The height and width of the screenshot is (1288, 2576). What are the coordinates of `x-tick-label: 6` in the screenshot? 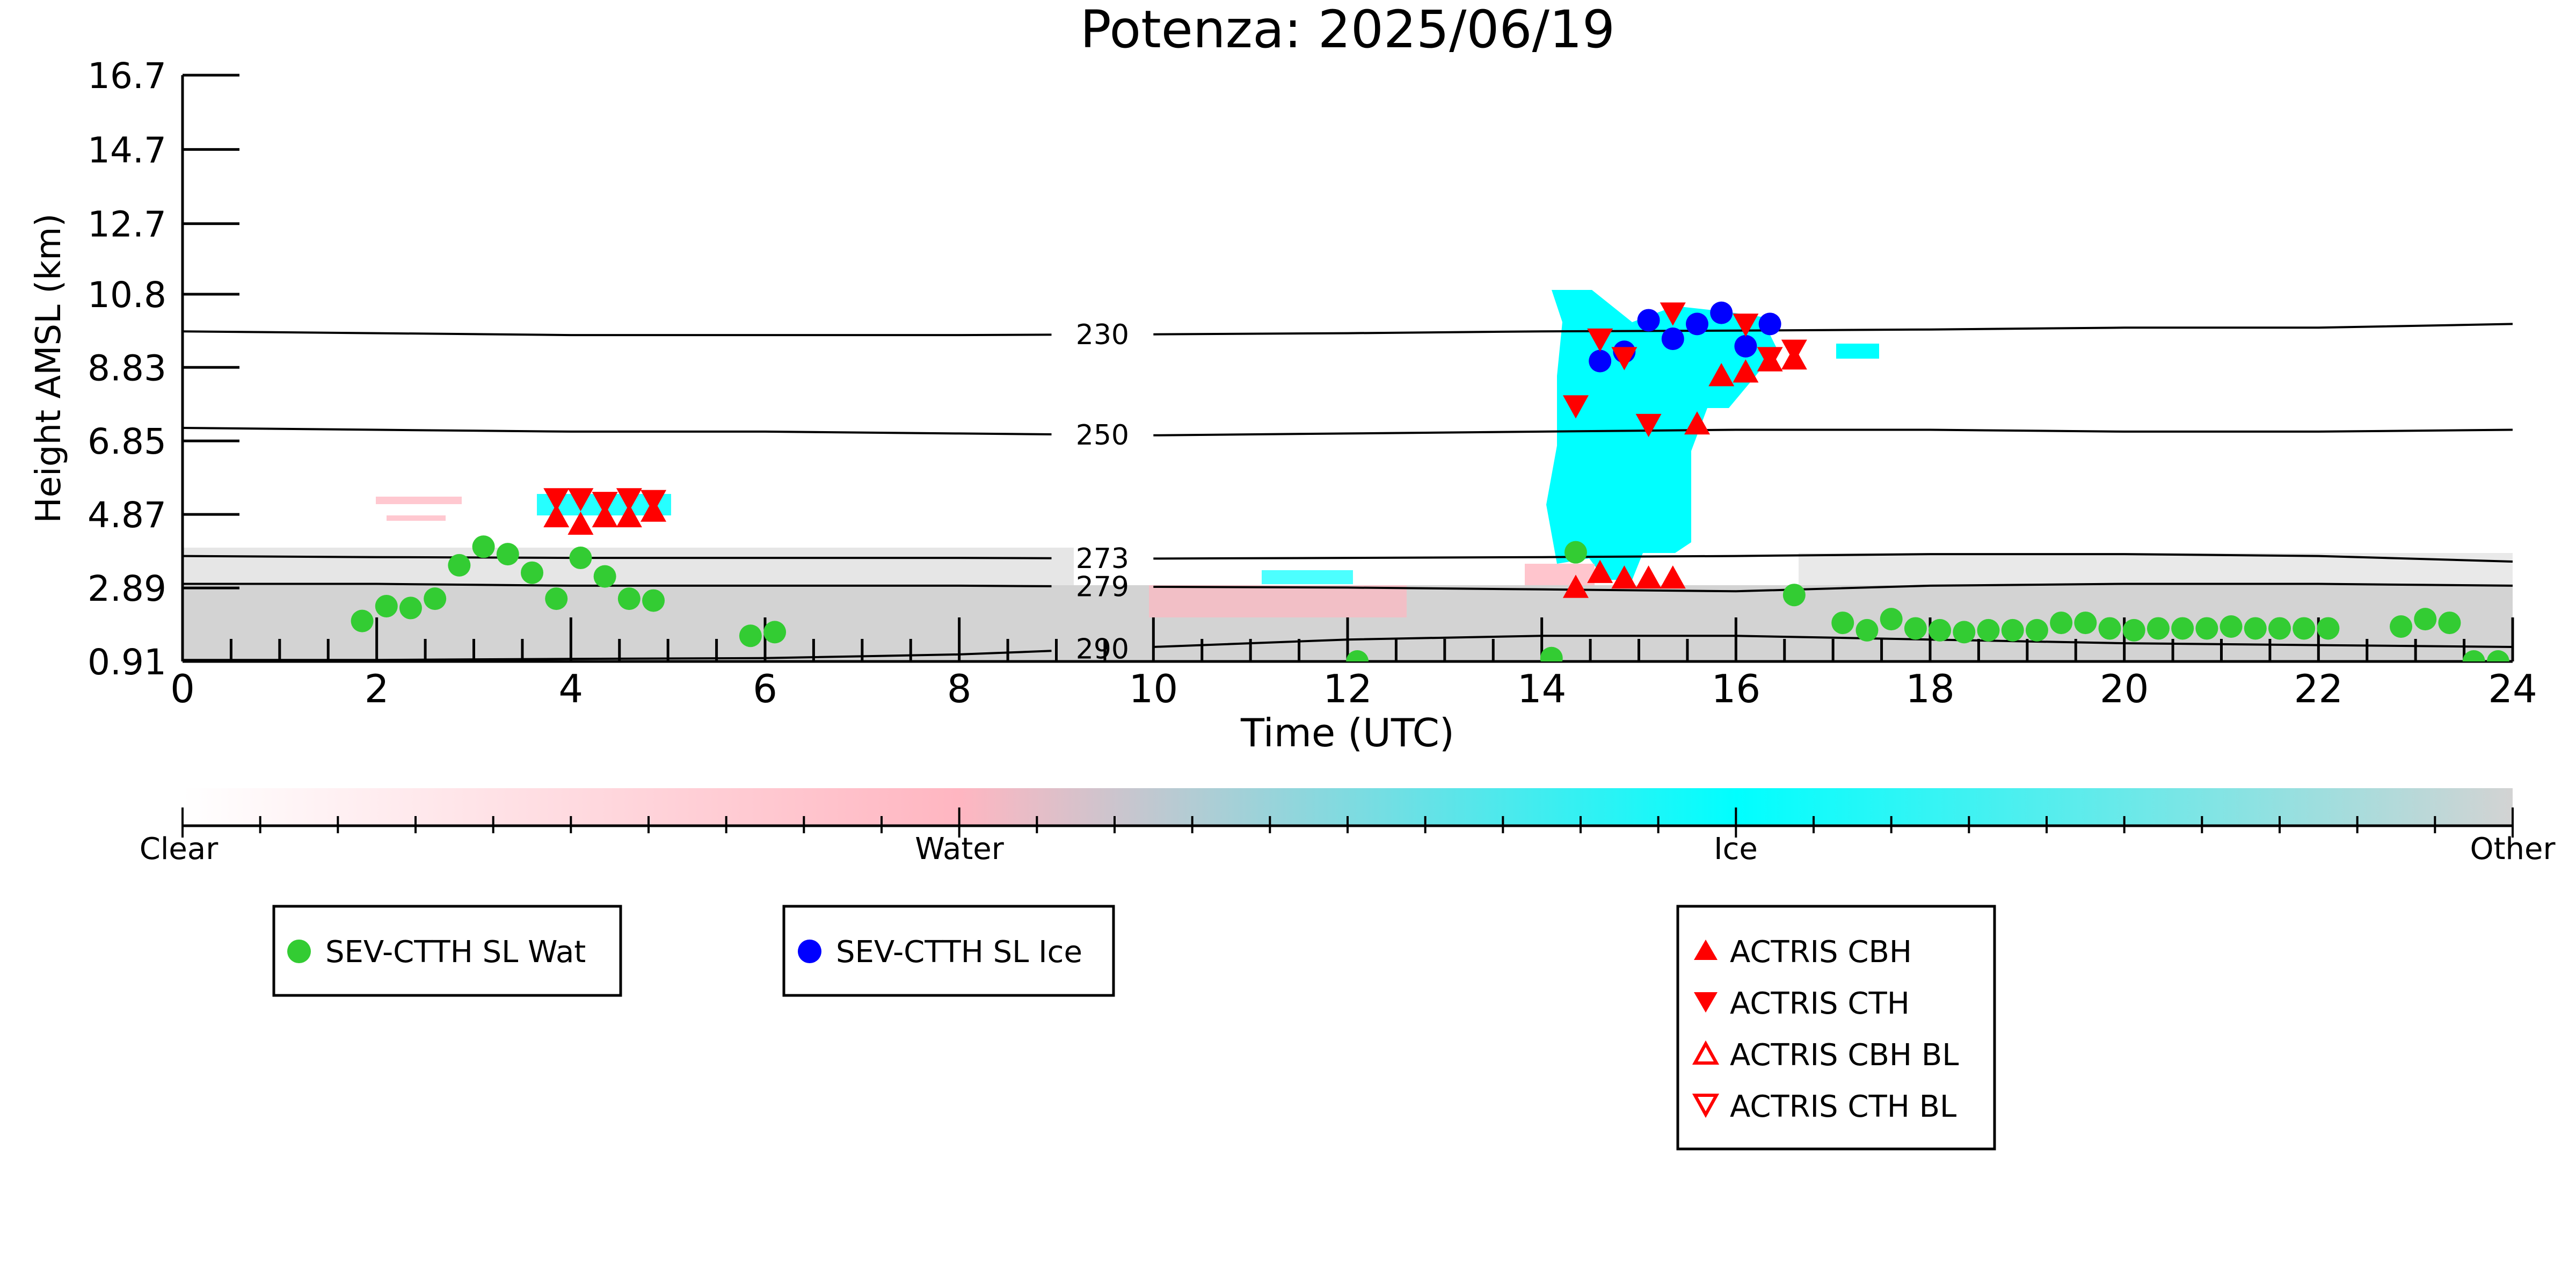 It's located at (765, 688).